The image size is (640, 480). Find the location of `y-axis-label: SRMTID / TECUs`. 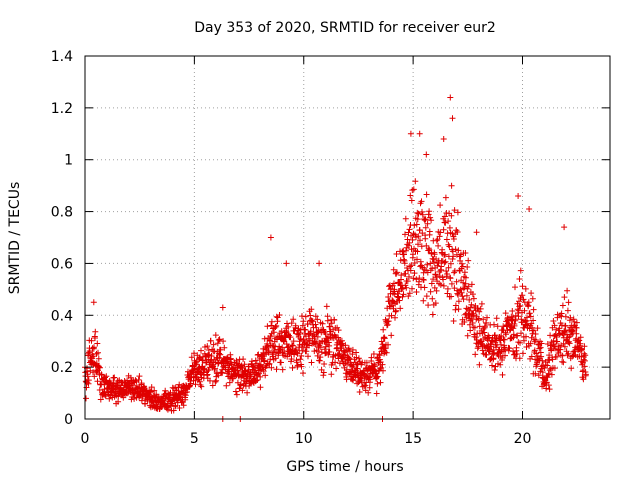

y-axis-label: SRMTID / TECUs is located at coordinates (15, 238).